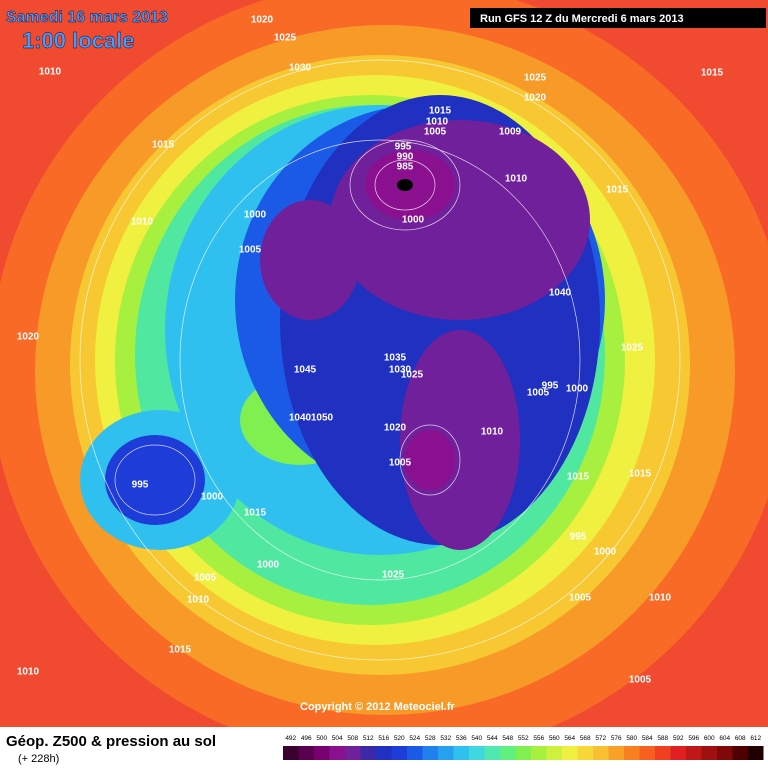  What do you see at coordinates (569, 738) in the screenshot?
I see `scale-label: 564` at bounding box center [569, 738].